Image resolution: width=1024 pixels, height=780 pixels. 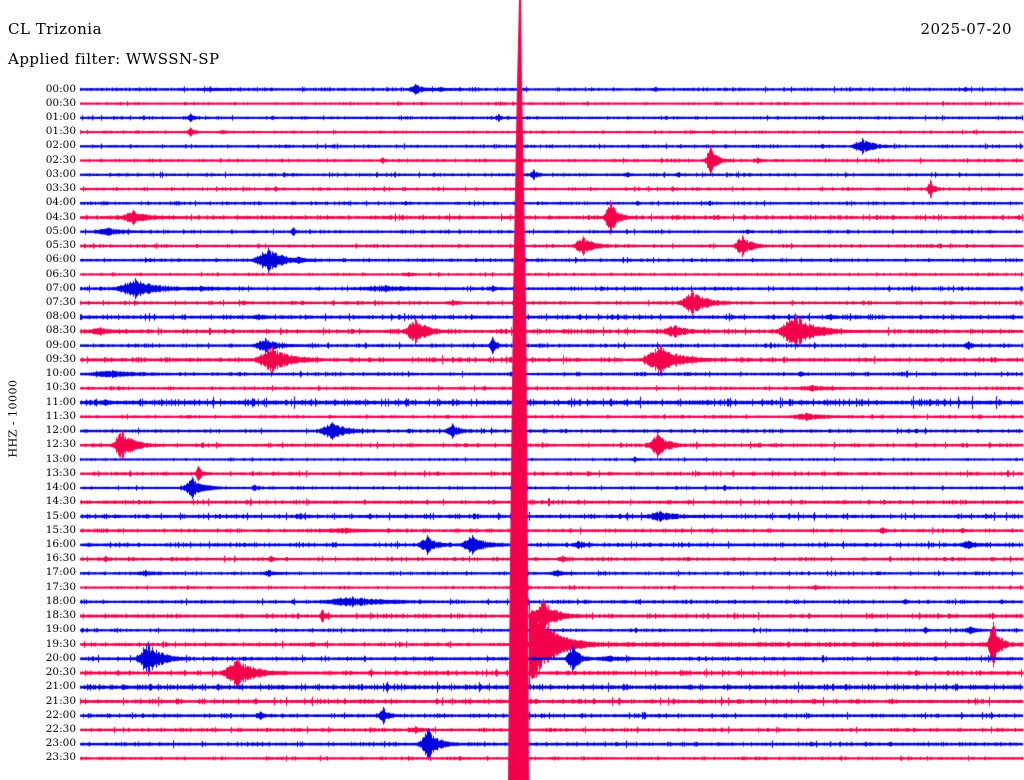 I want to click on time-label: 02:00, so click(x=60, y=145).